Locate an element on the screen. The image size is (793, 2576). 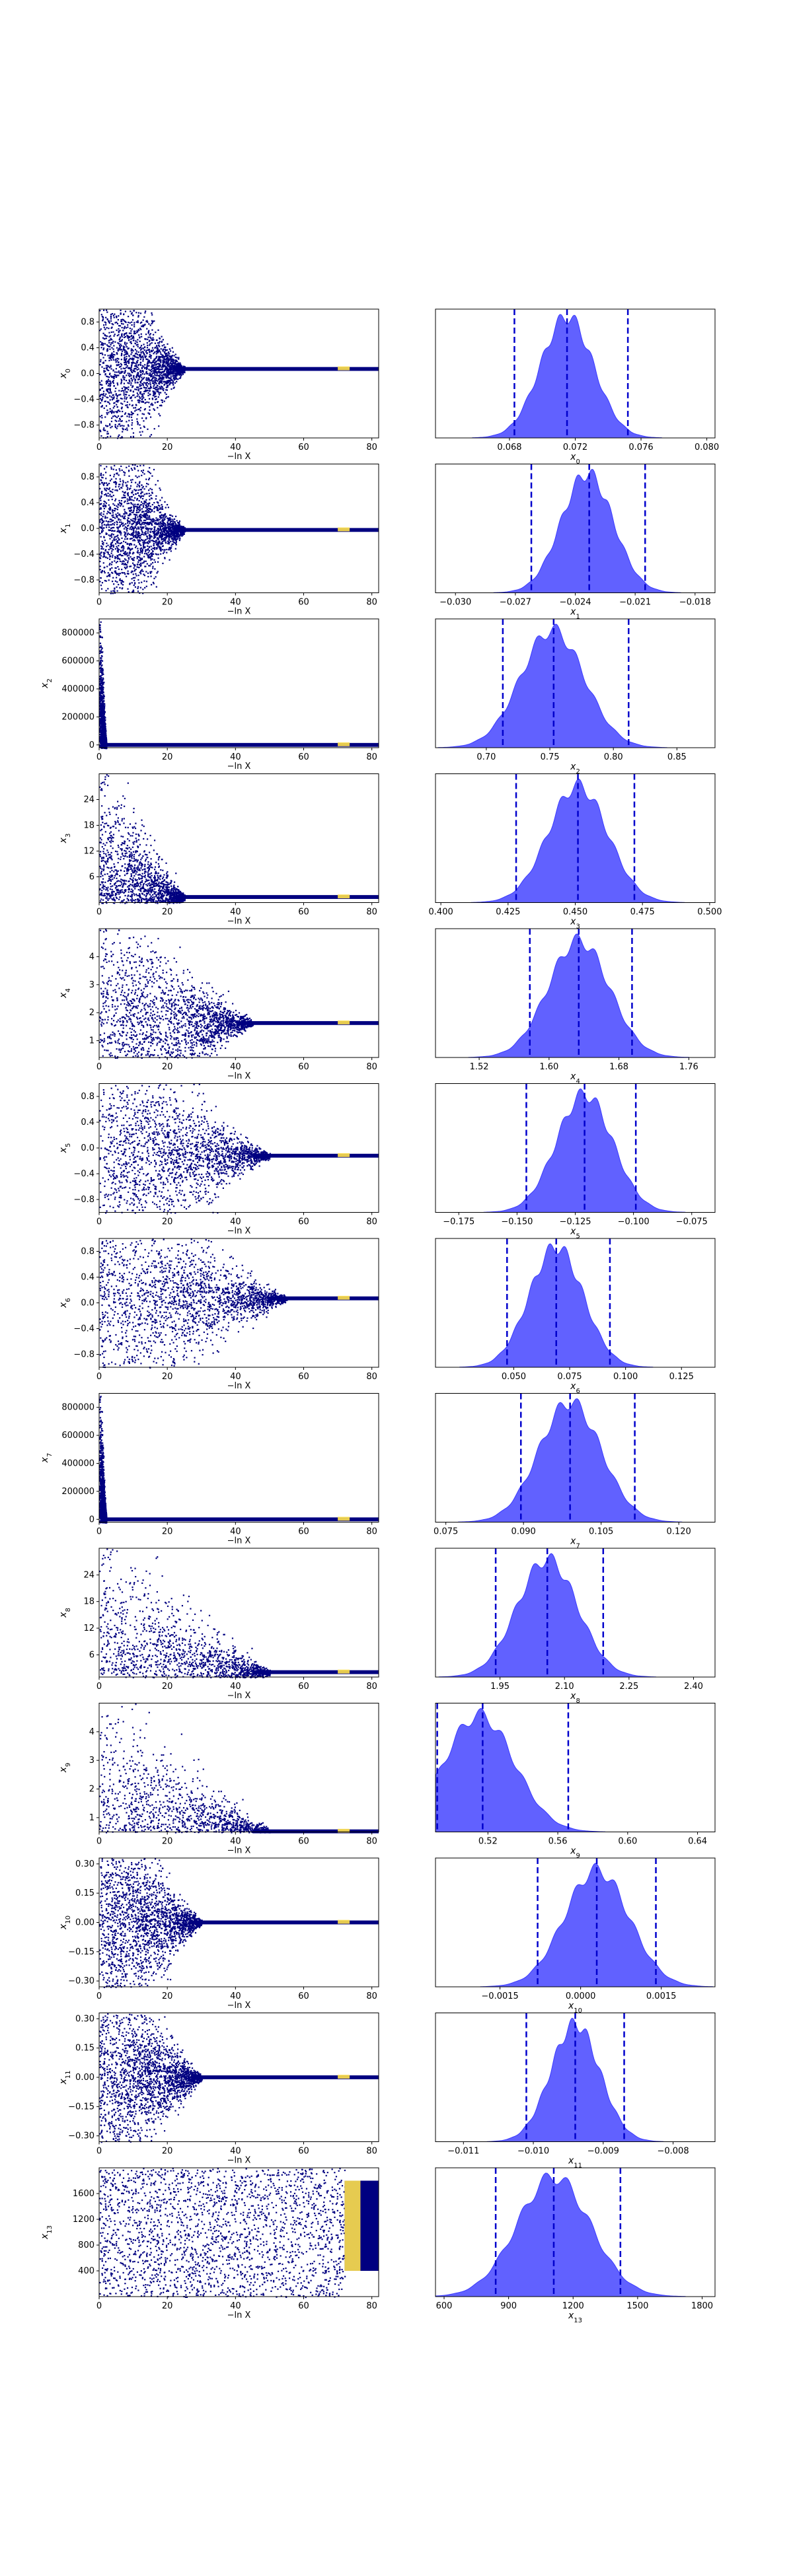
trace-background is located at coordinates (239, 684).